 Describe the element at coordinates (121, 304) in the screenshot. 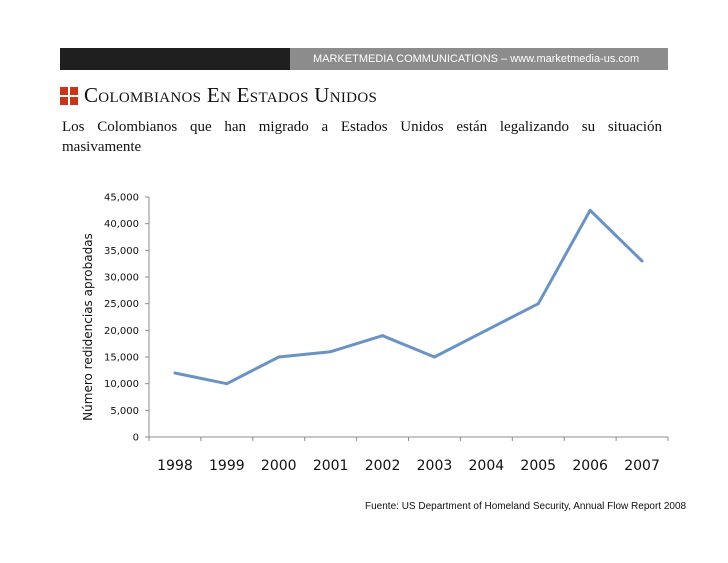

I see `y-tick-label: 25,000` at that location.